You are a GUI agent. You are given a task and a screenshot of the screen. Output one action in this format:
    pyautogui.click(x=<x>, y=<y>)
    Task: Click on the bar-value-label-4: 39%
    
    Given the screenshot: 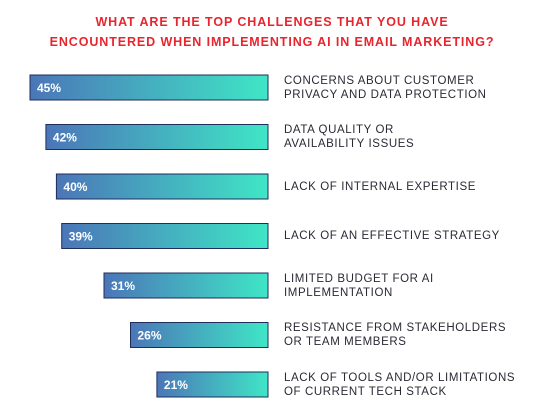 What is the action you would take?
    pyautogui.click(x=81, y=237)
    